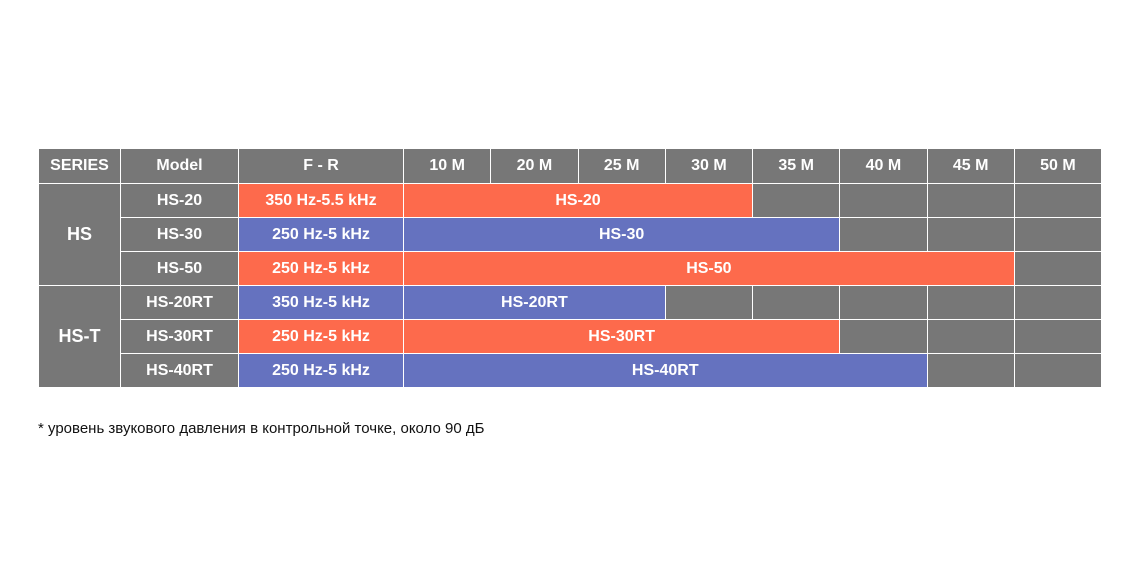 This screenshot has height=567, width=1134. Describe the element at coordinates (621, 166) in the screenshot. I see `header-cell: 25 M` at that location.